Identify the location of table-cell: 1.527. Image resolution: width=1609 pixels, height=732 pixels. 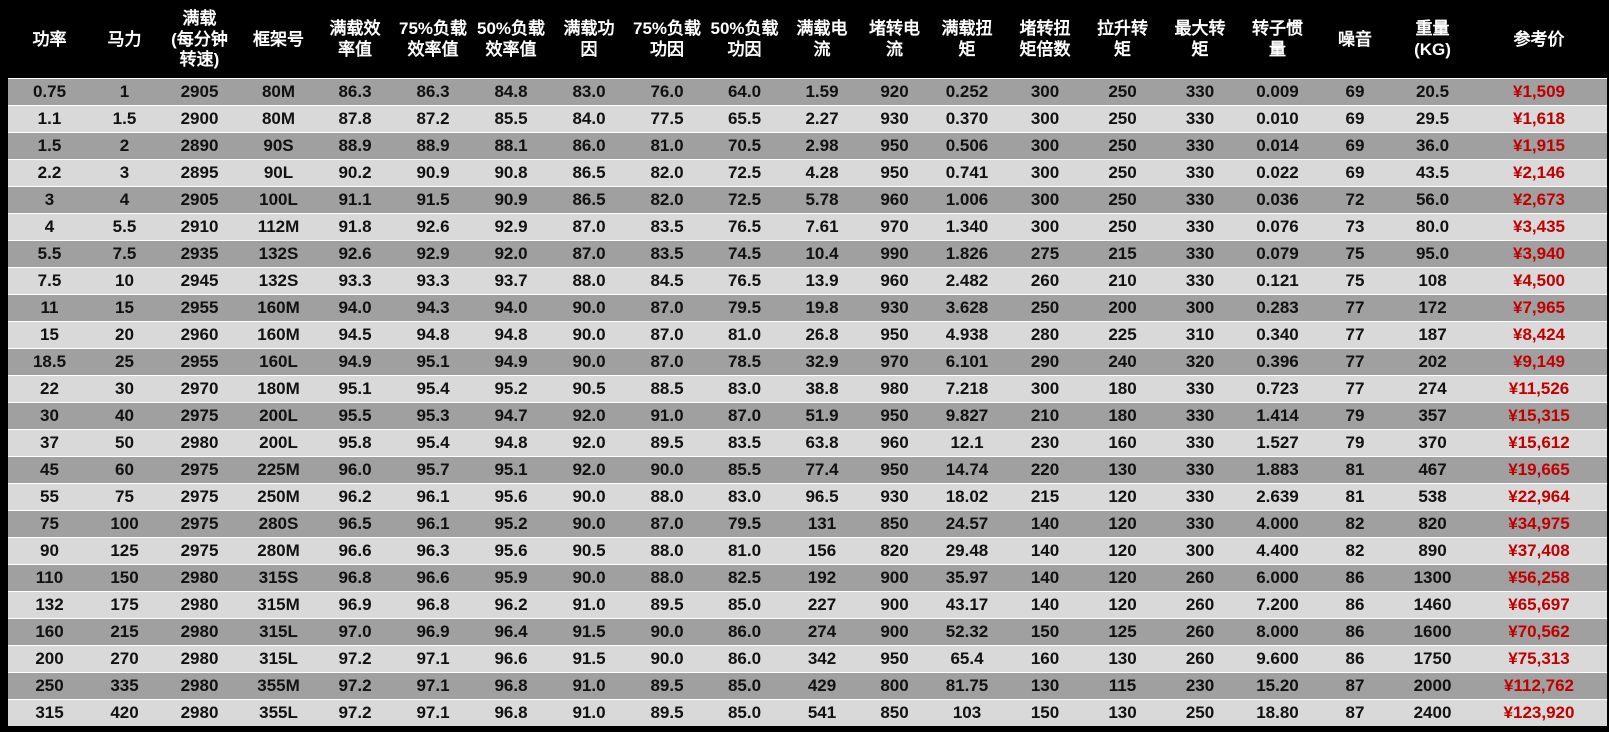
(1277, 443).